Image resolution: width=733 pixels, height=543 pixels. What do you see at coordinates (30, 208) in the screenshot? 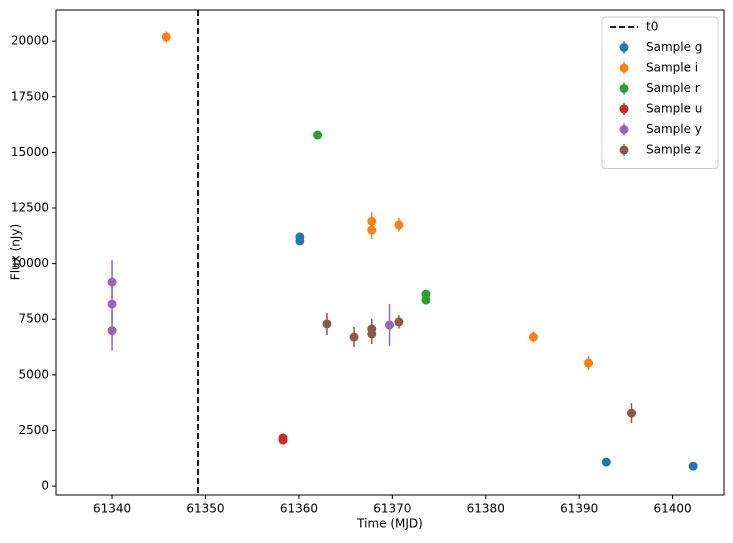
I see `y-tick-label: 12500` at bounding box center [30, 208].